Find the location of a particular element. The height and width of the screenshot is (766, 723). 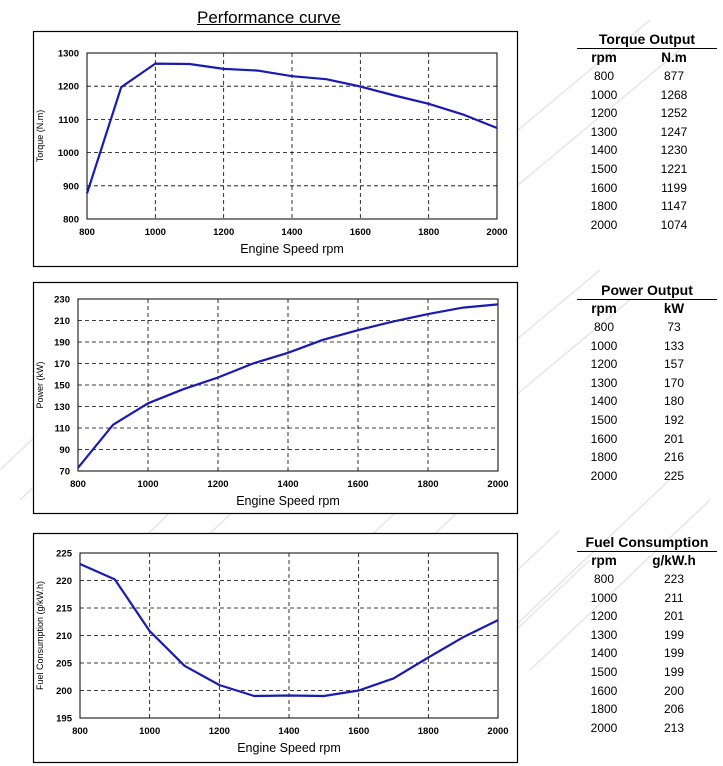

table-row: 1500 1221 is located at coordinates (647, 169).